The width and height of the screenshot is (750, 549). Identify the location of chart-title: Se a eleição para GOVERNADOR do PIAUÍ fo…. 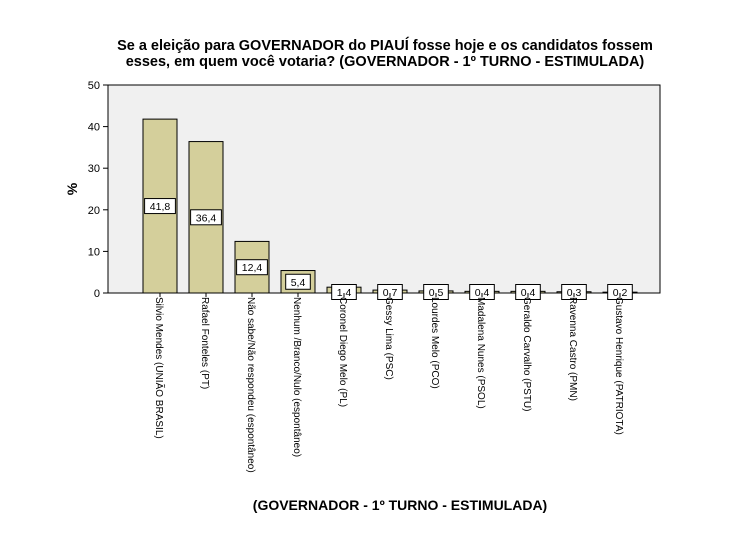
(385, 54).